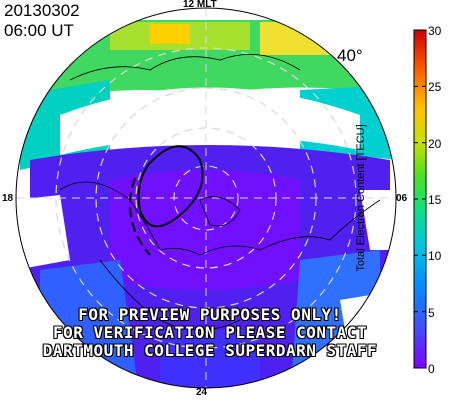 This screenshot has height=405, width=459. I want to click on mlt-label-right: 06, so click(402, 198).